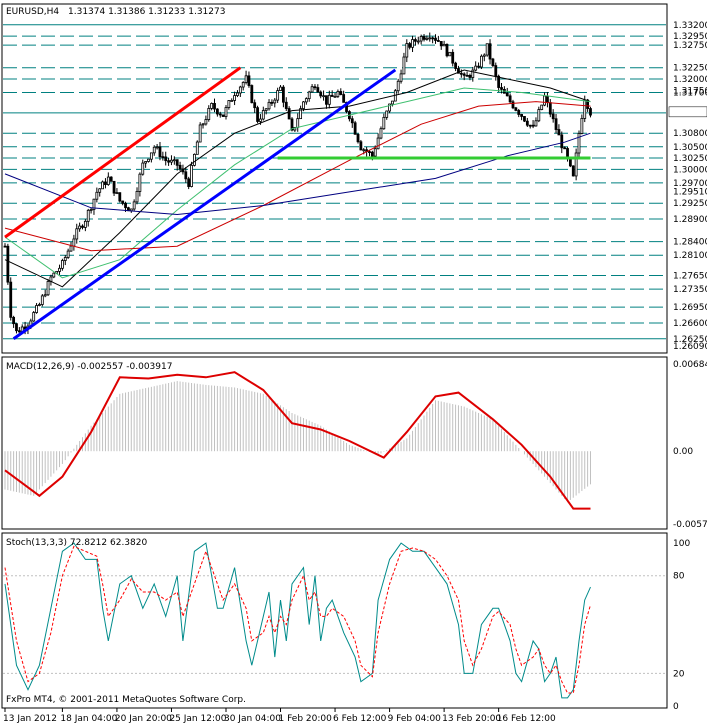 The image size is (707, 728). What do you see at coordinates (690, 46) in the screenshot?
I see `price-axis-label: 1.32750` at bounding box center [690, 46].